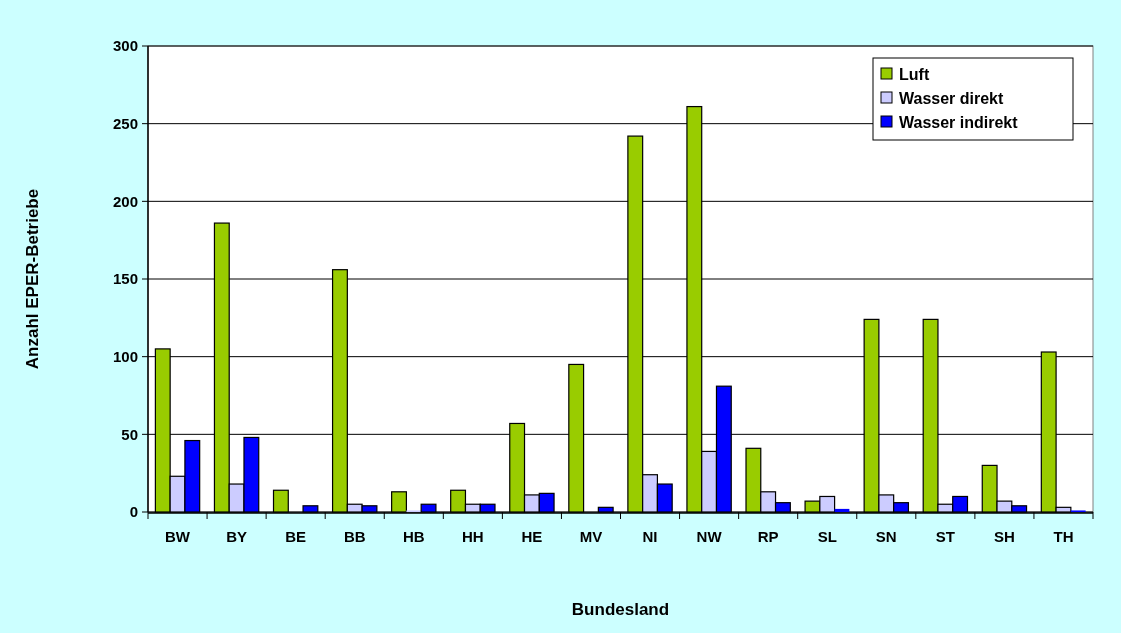 This screenshot has width=1121, height=633. Describe the element at coordinates (591, 536) in the screenshot. I see `x-tick-label: MV` at that location.